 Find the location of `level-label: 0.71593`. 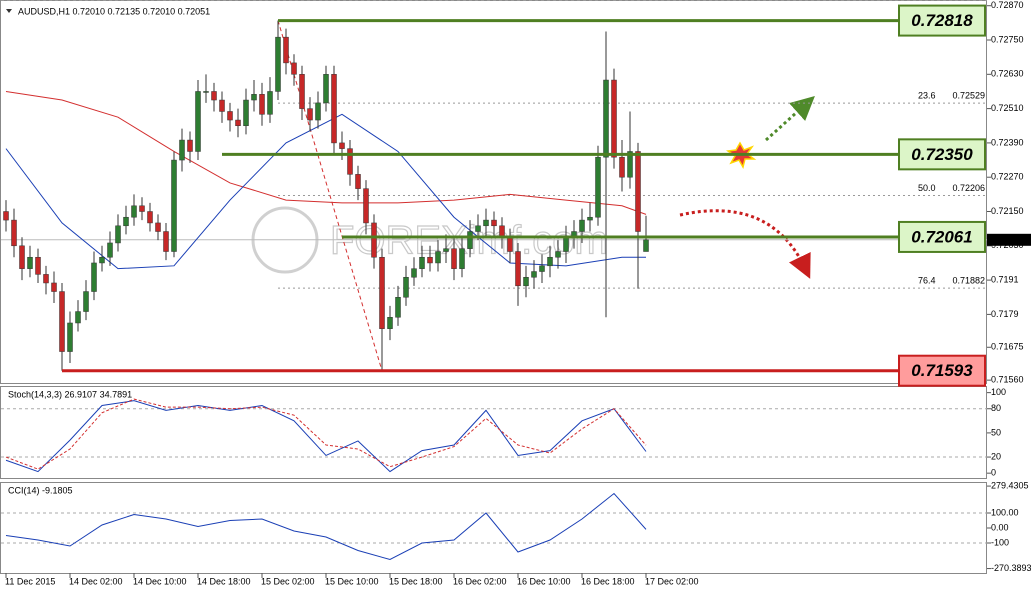

level-label: 0.71593 is located at coordinates (942, 370).